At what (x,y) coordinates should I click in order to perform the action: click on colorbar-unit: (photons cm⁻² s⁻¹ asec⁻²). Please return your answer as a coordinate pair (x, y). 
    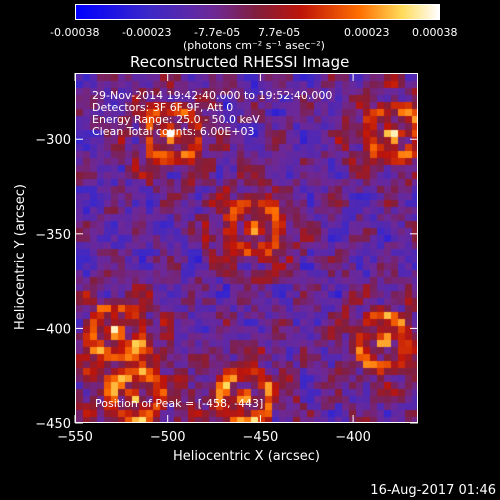
    Looking at the image, I should click on (254, 45).